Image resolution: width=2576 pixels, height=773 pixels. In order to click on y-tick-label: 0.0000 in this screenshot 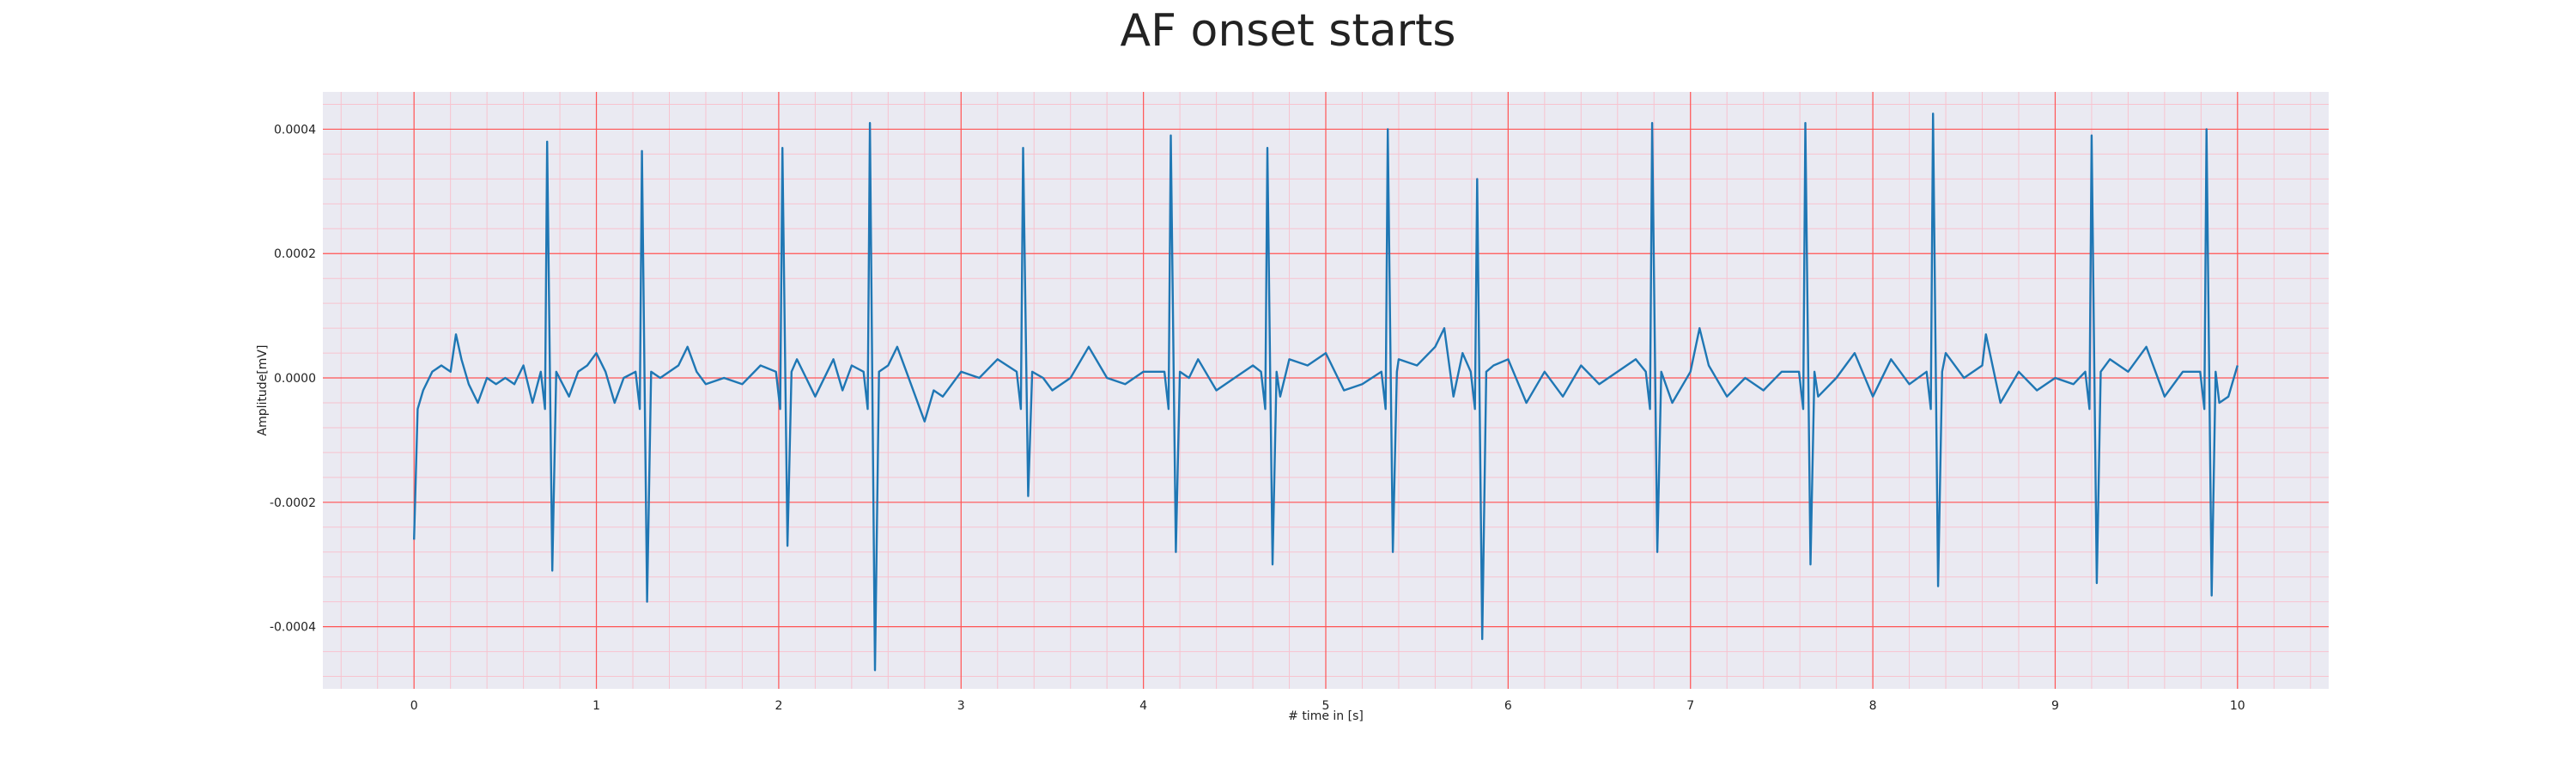, I will do `click(295, 379)`.